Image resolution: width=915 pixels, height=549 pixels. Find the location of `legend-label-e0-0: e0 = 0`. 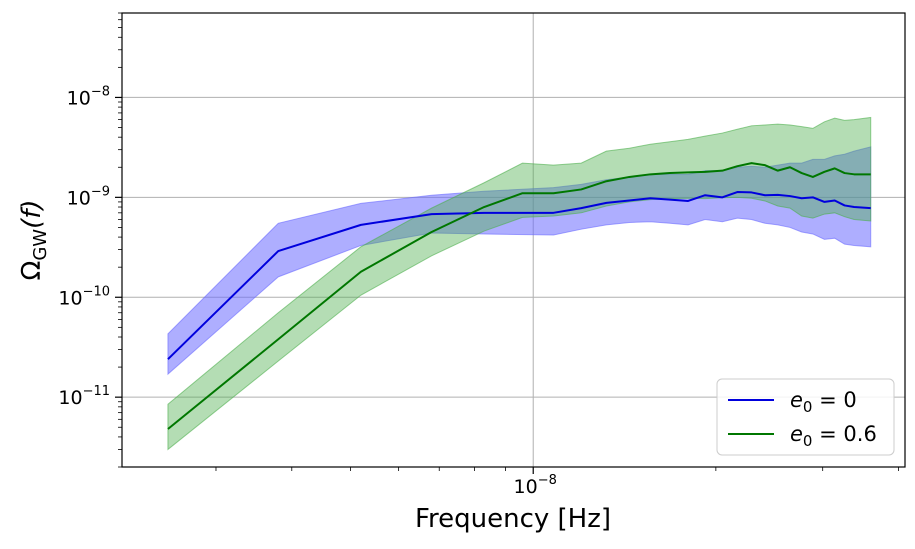

legend-label-e0-0: e0 = 0 is located at coordinates (823, 402).